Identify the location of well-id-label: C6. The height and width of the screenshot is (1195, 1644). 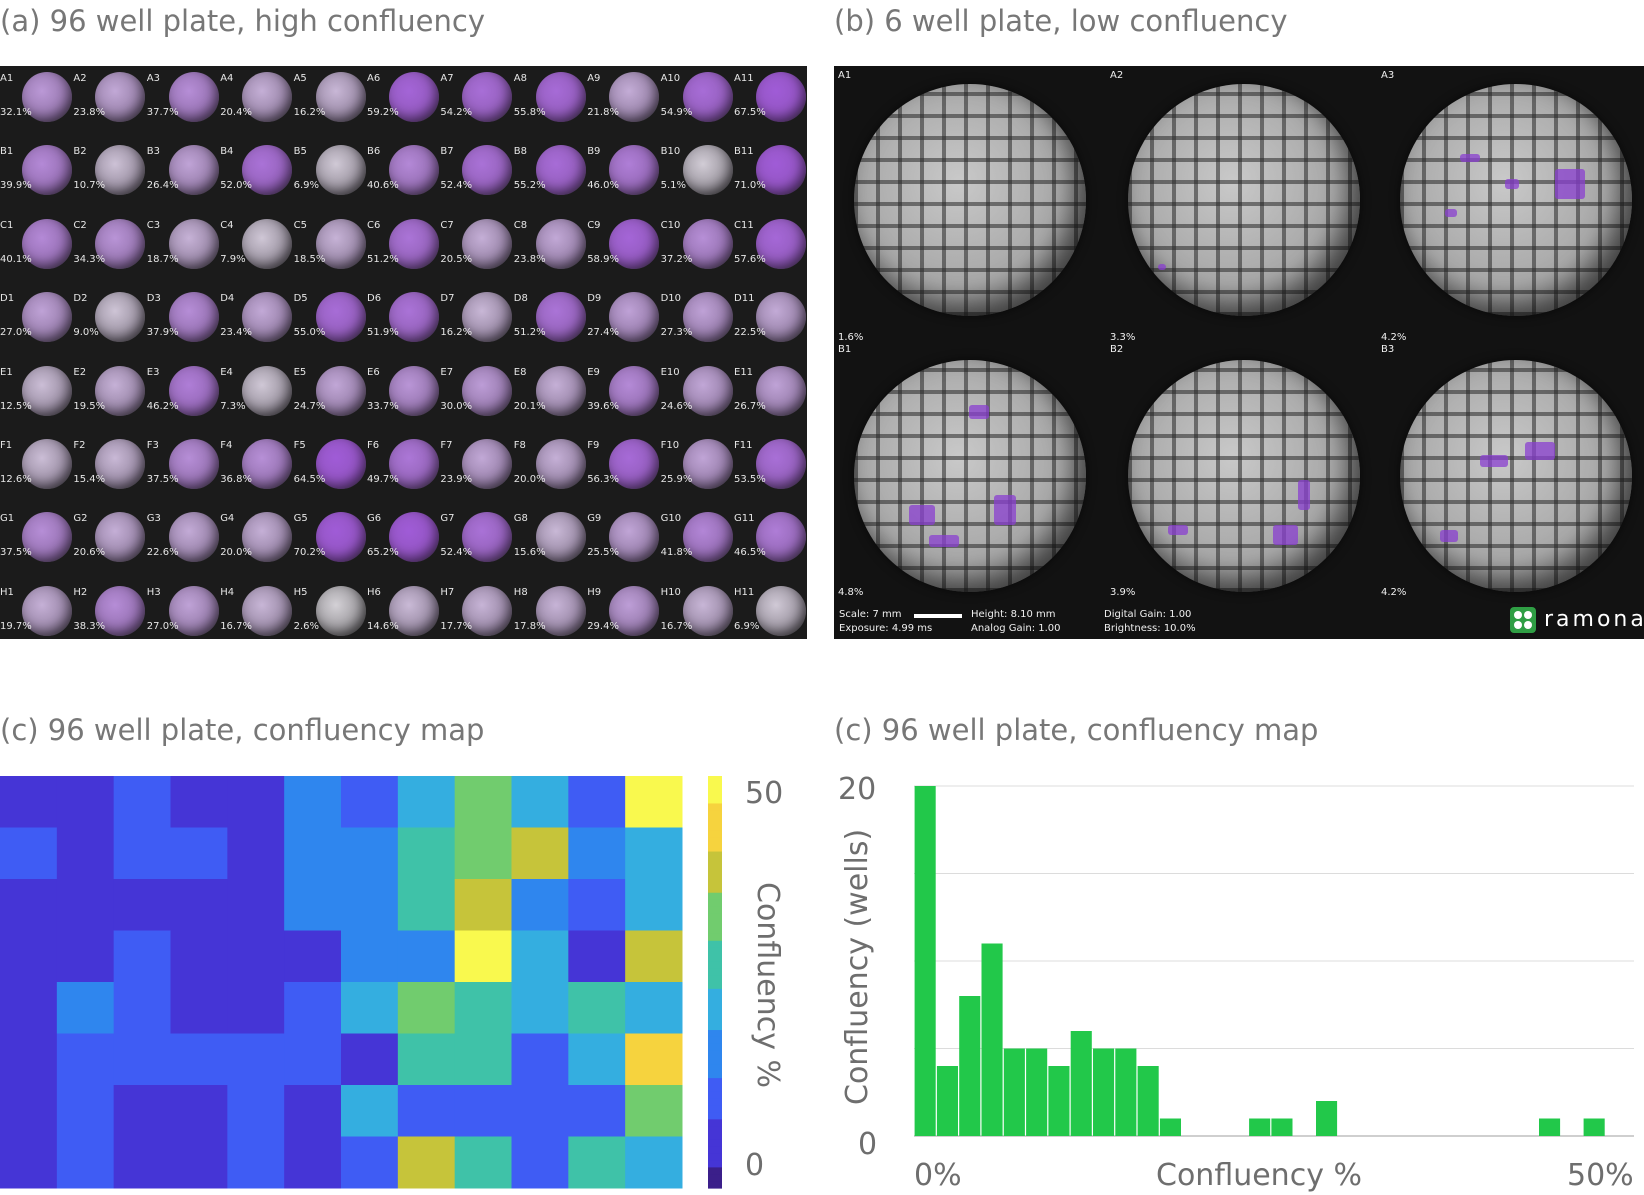
(374, 225).